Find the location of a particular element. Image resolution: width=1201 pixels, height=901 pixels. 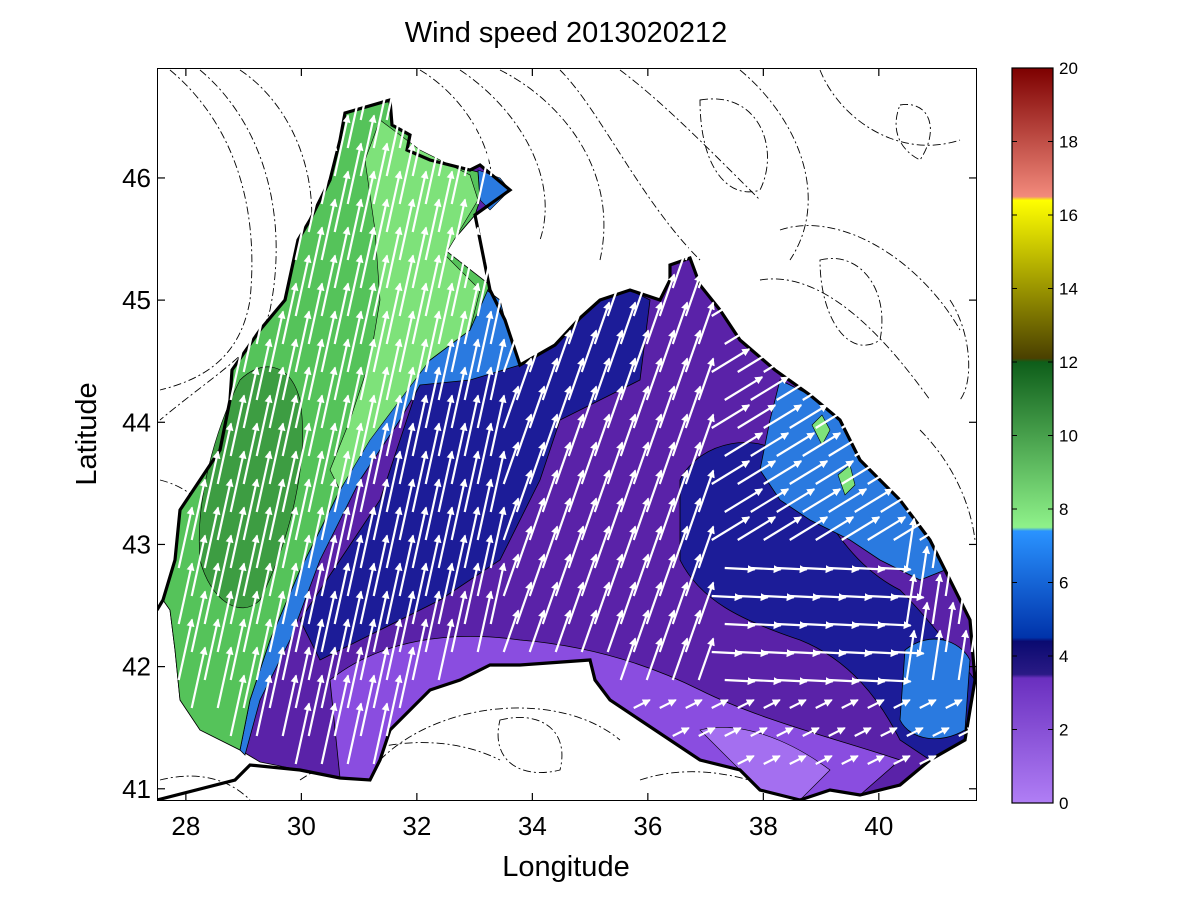

sea-region-green-spot is located at coordinates (833, 455).